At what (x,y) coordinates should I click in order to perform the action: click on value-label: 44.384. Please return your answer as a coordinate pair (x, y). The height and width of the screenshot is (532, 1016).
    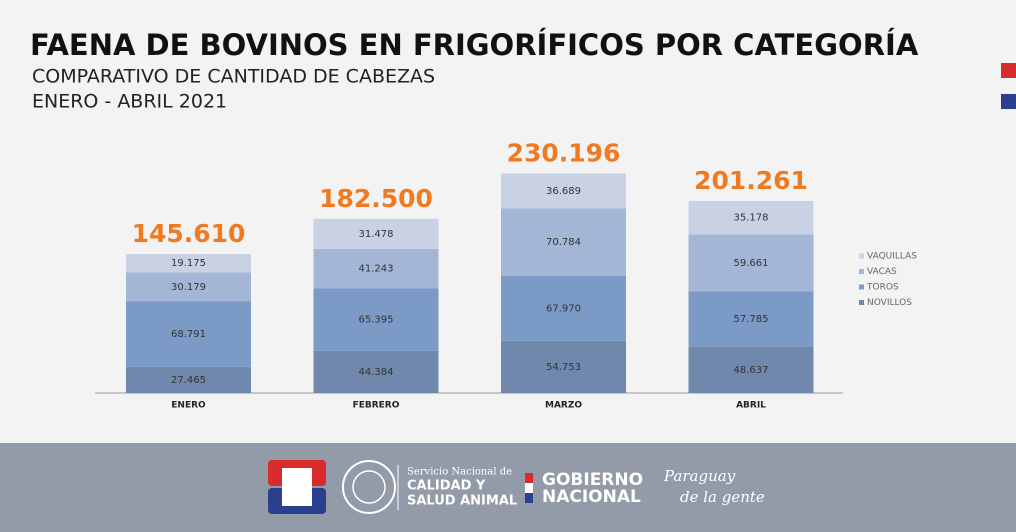
    Looking at the image, I should click on (376, 372).